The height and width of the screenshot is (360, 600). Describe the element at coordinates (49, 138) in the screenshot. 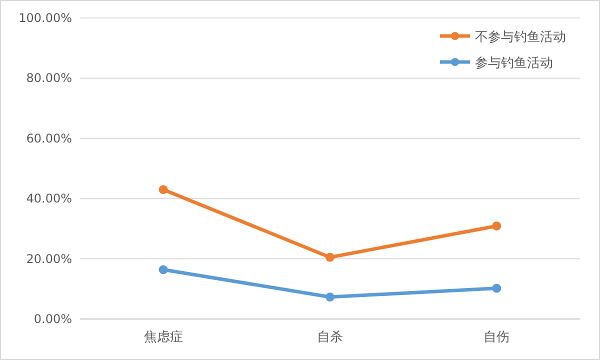

I see `y-tick-label: 60.00%` at that location.